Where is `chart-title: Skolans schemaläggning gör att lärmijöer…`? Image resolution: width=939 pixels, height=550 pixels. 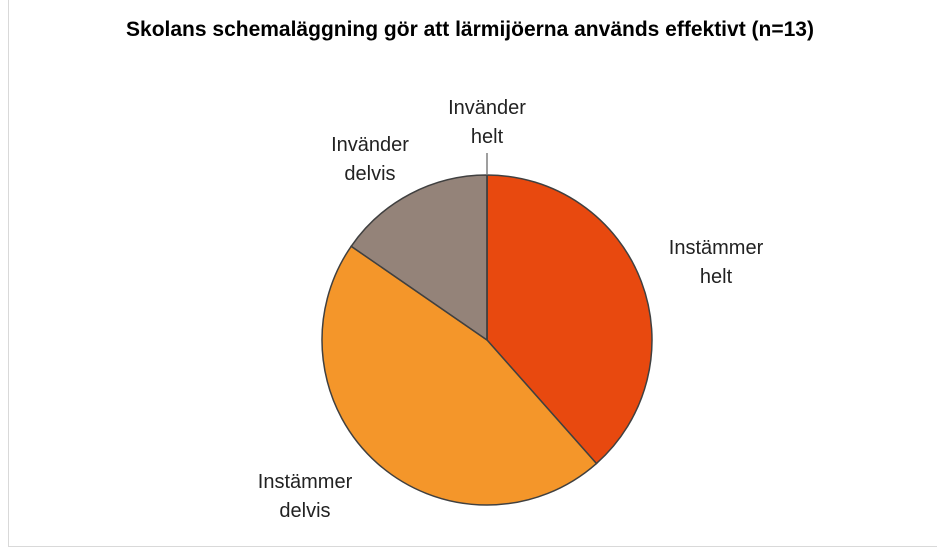
chart-title: Skolans schemaläggning gör att lärmijöer… is located at coordinates (470, 29).